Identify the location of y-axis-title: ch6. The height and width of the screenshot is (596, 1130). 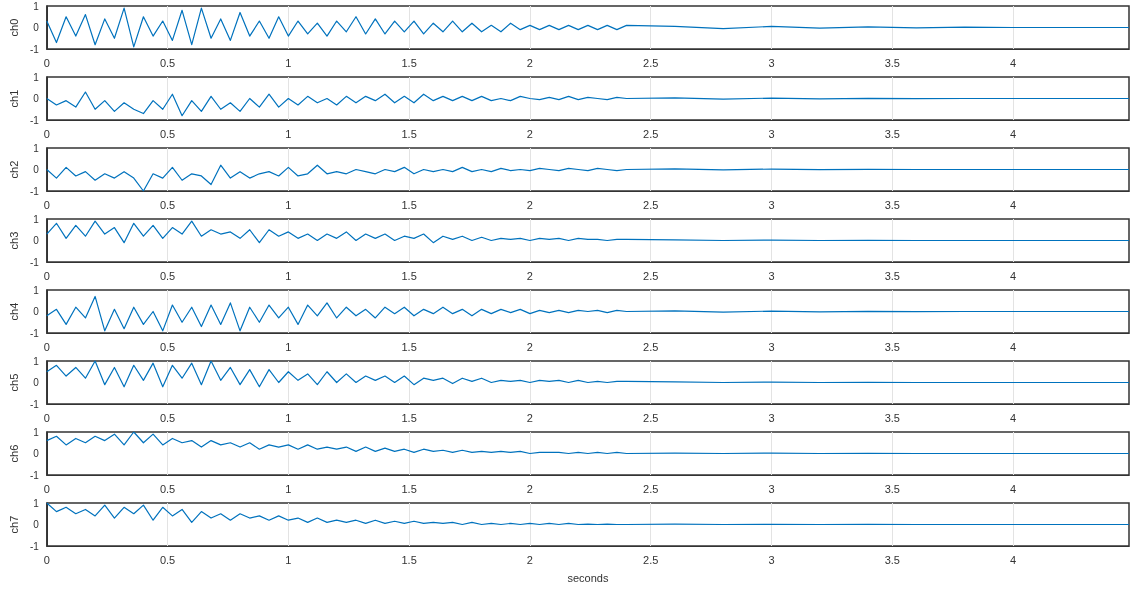
(13, 453).